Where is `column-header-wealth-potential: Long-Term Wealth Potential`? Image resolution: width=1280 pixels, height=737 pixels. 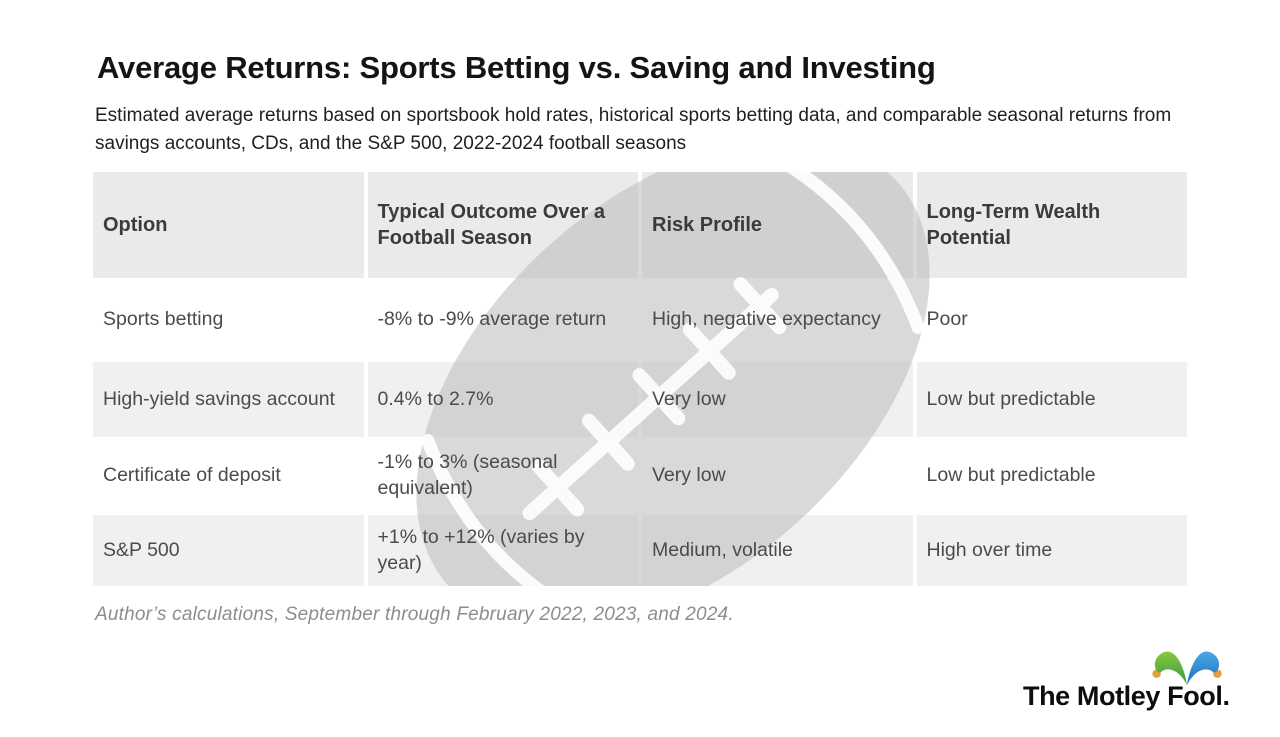
column-header-wealth-potential: Long-Term Wealth Potential is located at coordinates (1051, 225).